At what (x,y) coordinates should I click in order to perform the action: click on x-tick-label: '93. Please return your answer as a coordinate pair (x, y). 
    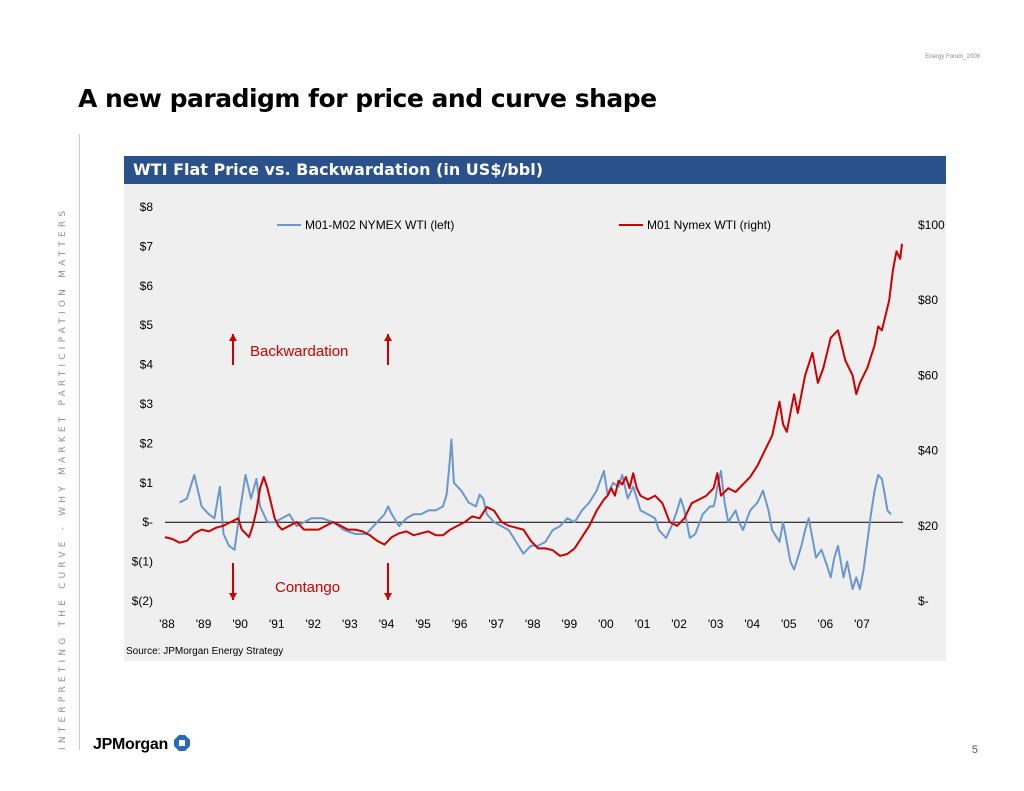
    Looking at the image, I should click on (350, 624).